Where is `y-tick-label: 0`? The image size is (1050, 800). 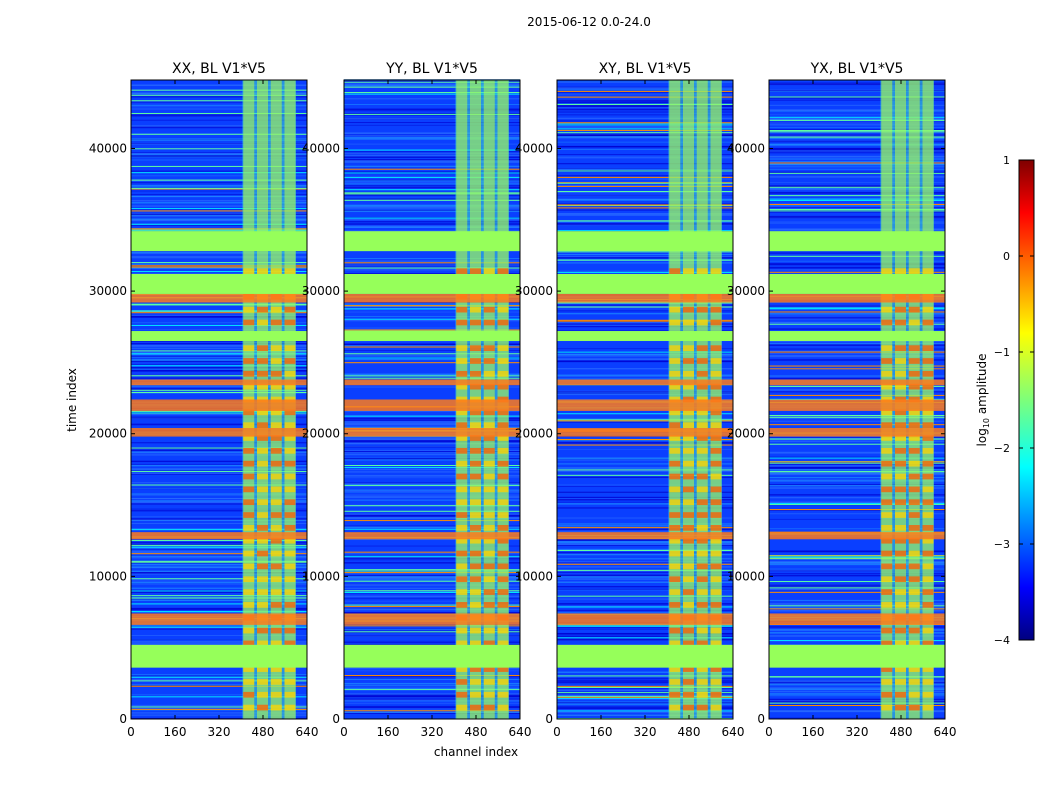
y-tick-label: 0 is located at coordinates (336, 719).